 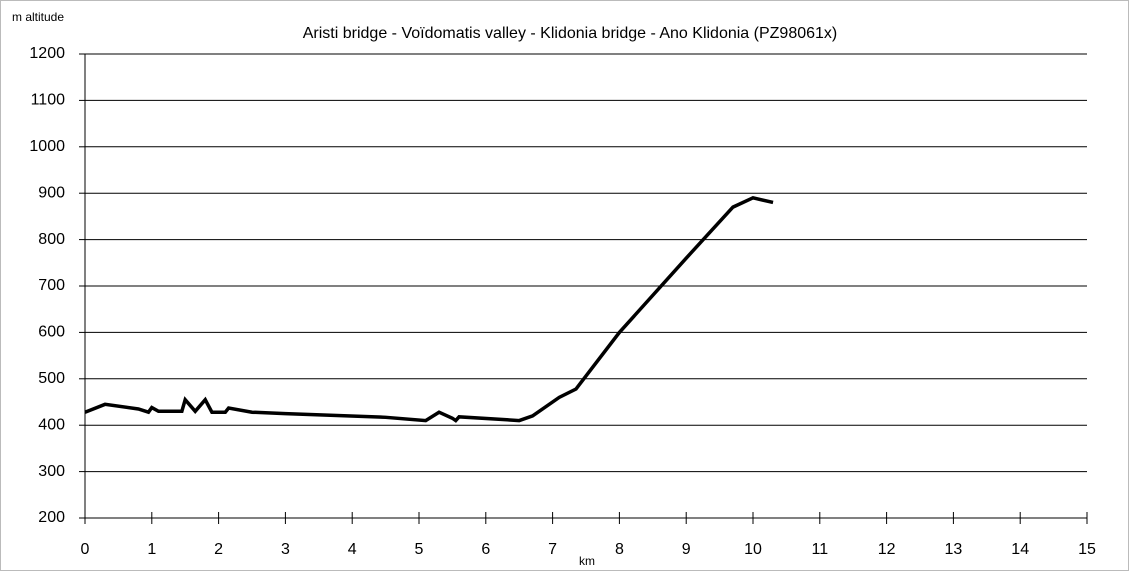 What do you see at coordinates (85, 549) in the screenshot?
I see `x-tick-label: 0` at bounding box center [85, 549].